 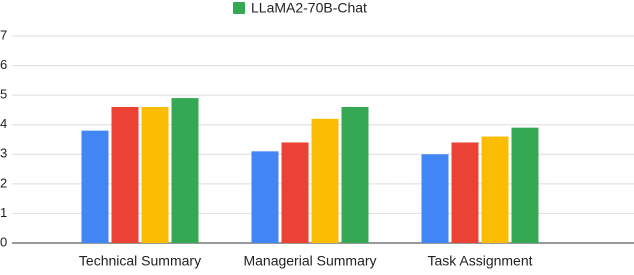 I want to click on y-tick-label: 3, so click(x=3, y=153).